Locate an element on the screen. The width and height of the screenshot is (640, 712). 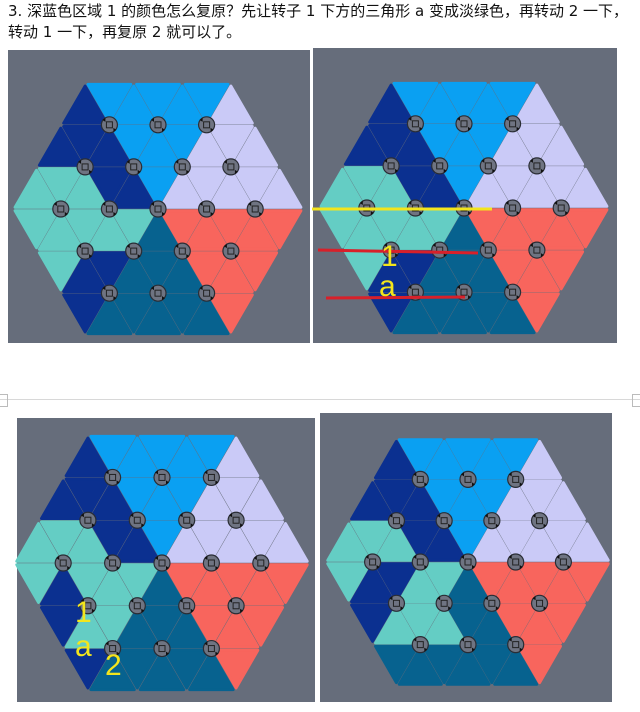
rotor-group is located at coordinates (158, 209).